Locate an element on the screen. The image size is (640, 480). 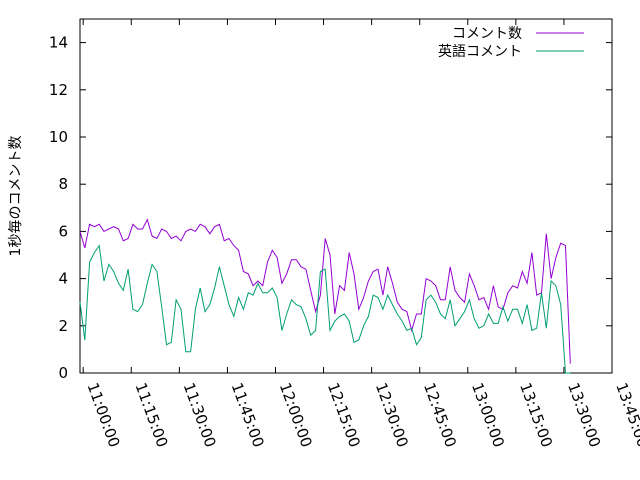
y-tick-label: 12 is located at coordinates (58, 90).